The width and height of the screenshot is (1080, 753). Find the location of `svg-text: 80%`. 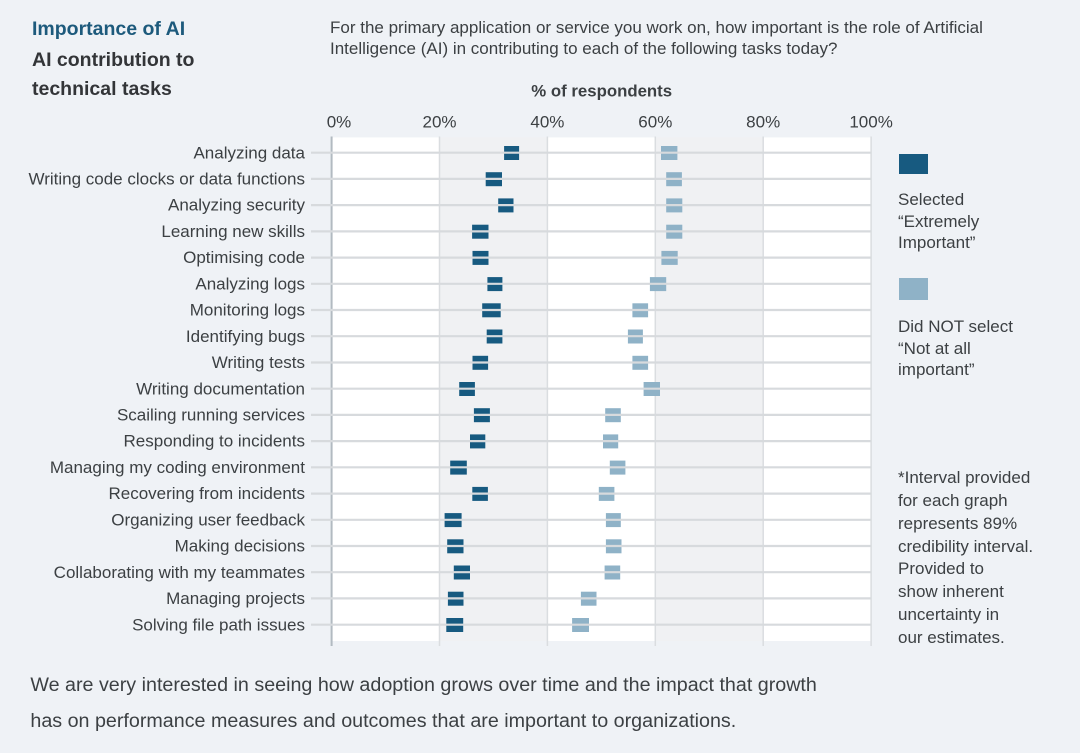

svg-text: 80% is located at coordinates (763, 122).